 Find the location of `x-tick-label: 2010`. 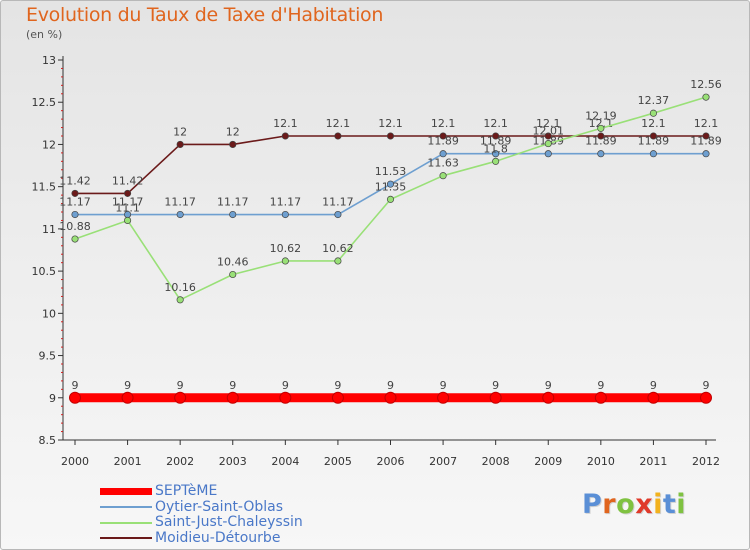

x-tick-label: 2010 is located at coordinates (601, 461).